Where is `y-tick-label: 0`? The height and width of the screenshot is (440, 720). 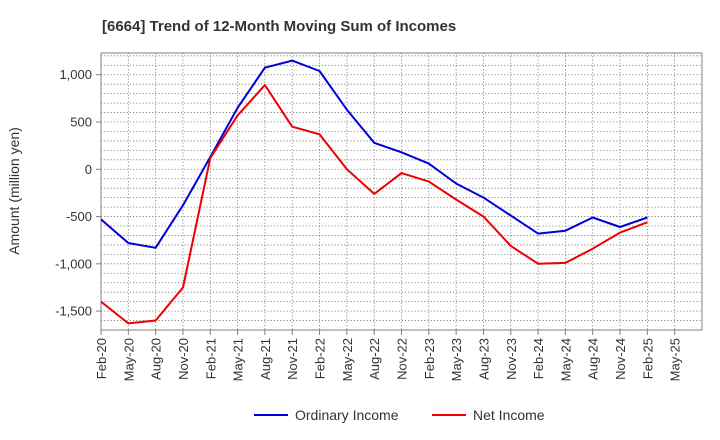
y-tick-label: 0 is located at coordinates (88, 169).